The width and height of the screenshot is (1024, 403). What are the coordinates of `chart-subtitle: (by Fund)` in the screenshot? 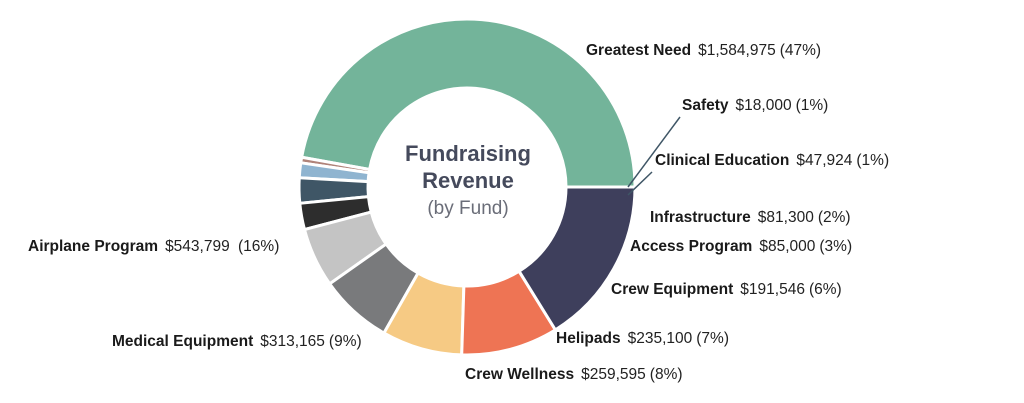 It's located at (468, 208).